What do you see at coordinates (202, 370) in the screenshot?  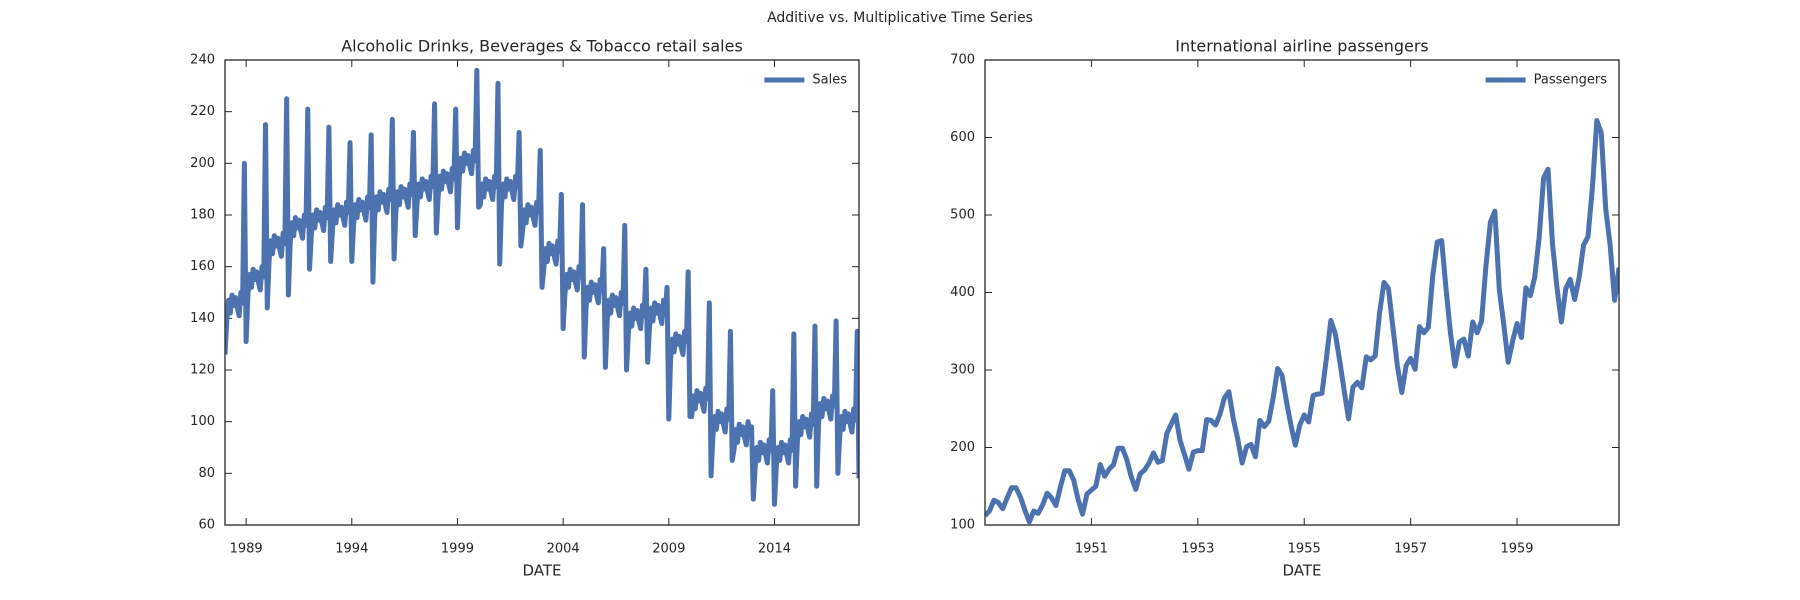 I see `y-tick-label: 120` at bounding box center [202, 370].